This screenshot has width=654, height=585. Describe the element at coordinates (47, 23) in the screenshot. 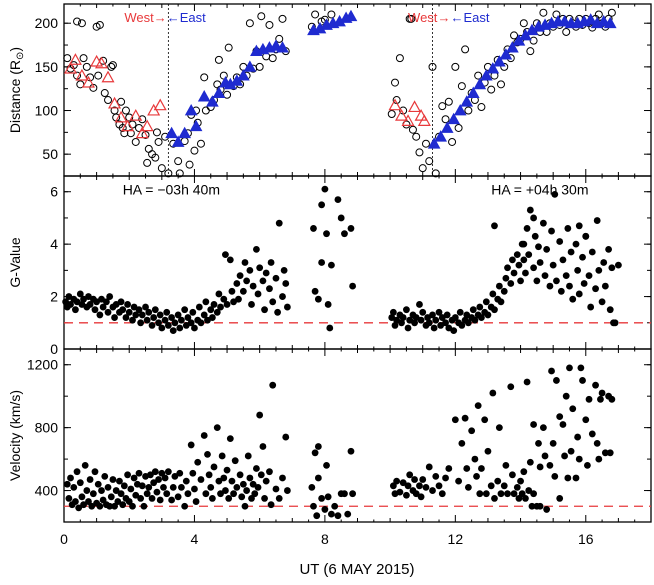

I see `y-tick-label: 200` at that location.